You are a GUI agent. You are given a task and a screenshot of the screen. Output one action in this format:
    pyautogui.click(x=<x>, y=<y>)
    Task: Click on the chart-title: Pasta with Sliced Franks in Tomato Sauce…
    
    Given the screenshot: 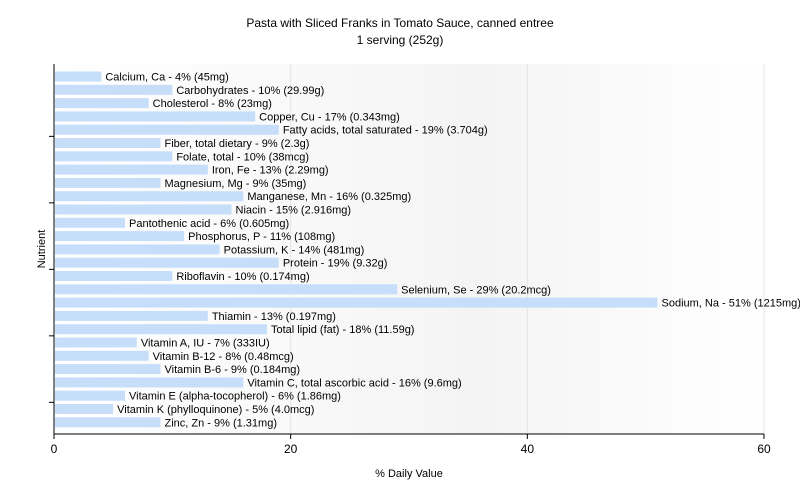 What is the action you would take?
    pyautogui.click(x=400, y=23)
    